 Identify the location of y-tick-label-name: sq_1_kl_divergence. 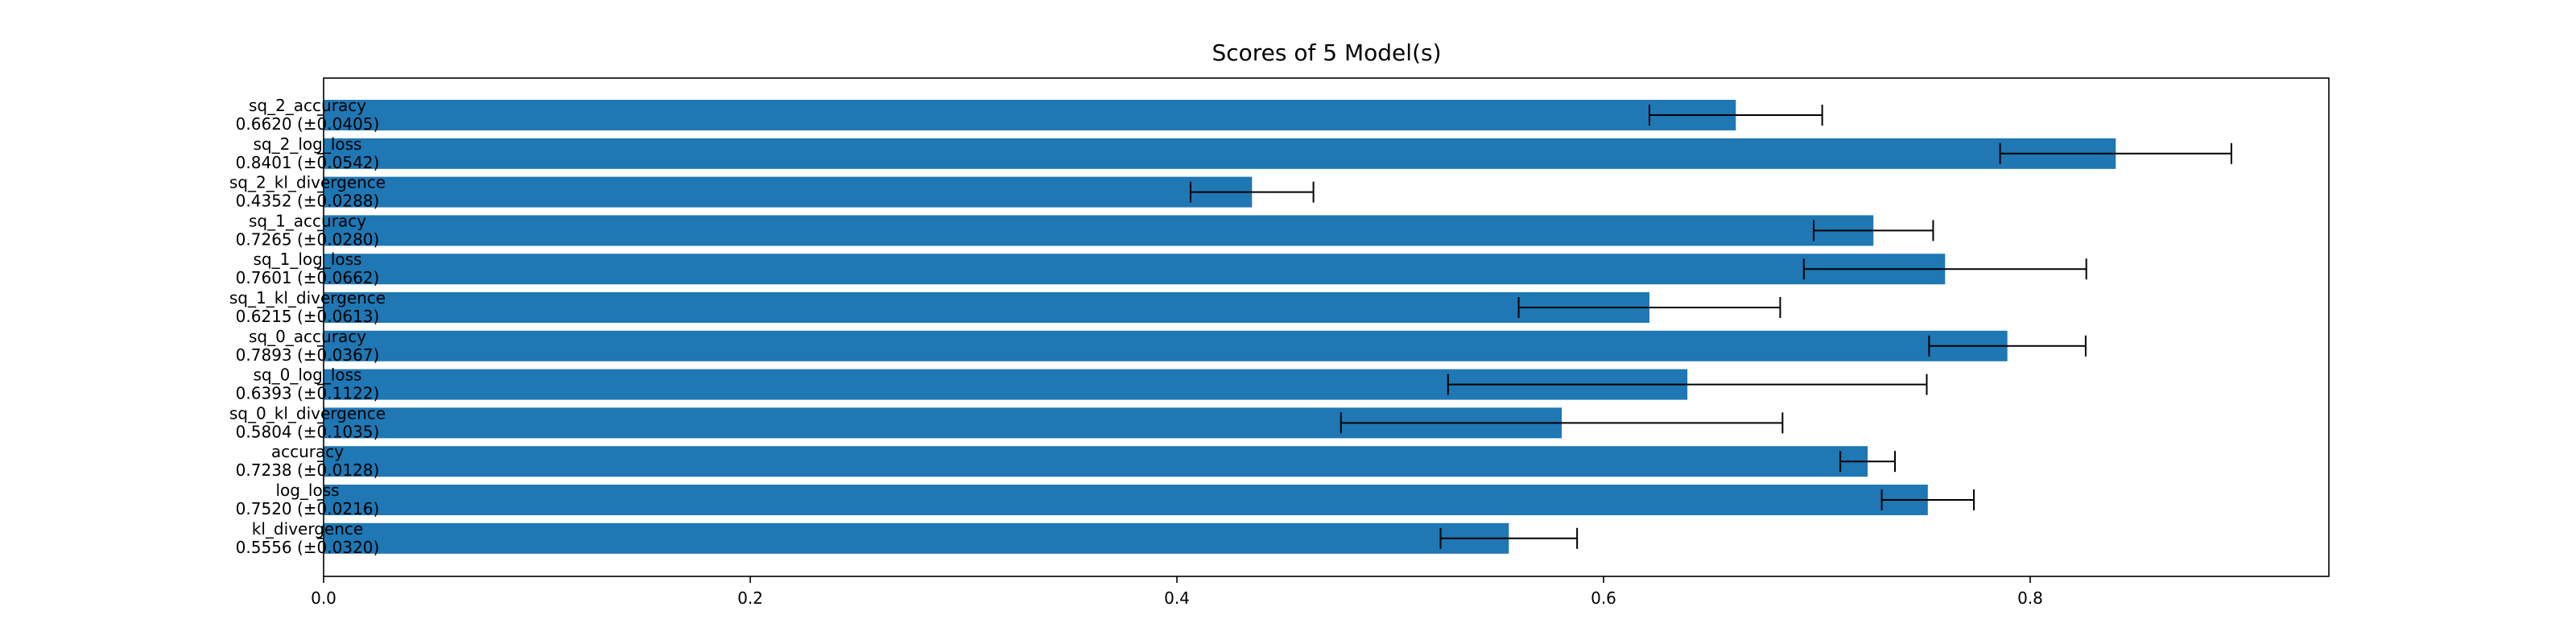
(307, 298).